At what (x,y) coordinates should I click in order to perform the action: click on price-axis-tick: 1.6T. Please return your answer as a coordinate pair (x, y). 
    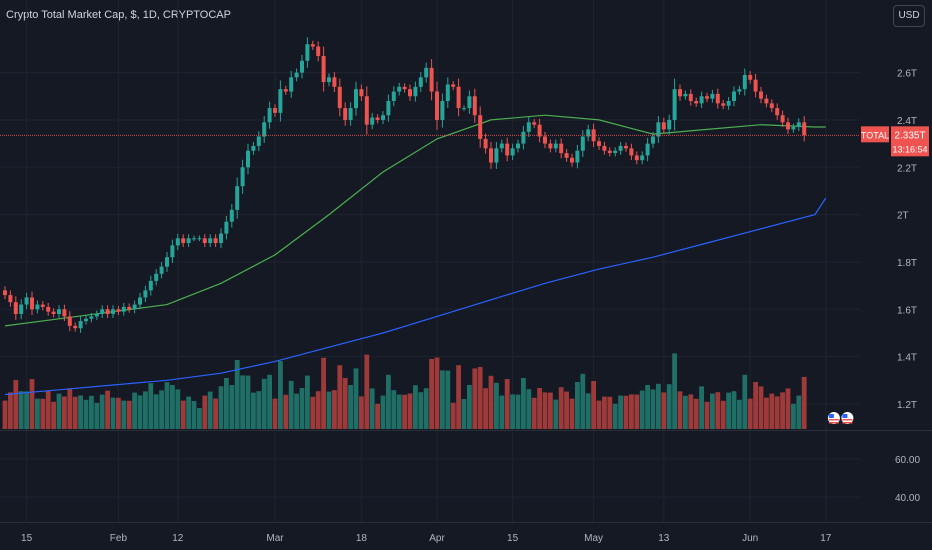
    Looking at the image, I should click on (907, 310).